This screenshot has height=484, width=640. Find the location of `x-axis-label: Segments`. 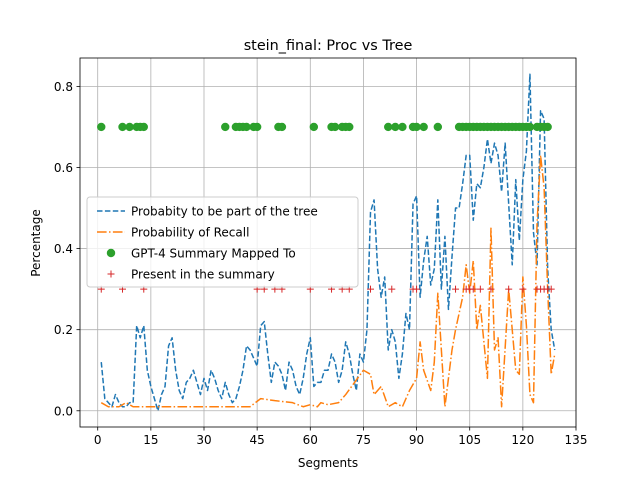

x-axis-label: Segments is located at coordinates (328, 463).